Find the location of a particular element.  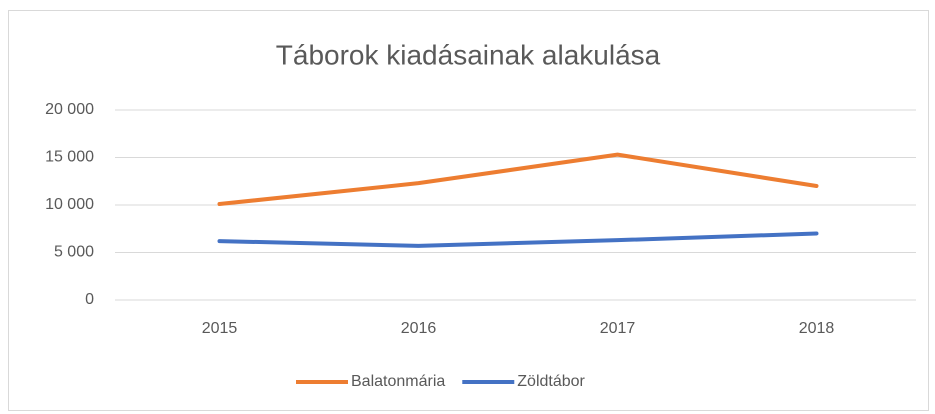

x-tick-label: 2018 is located at coordinates (817, 328).